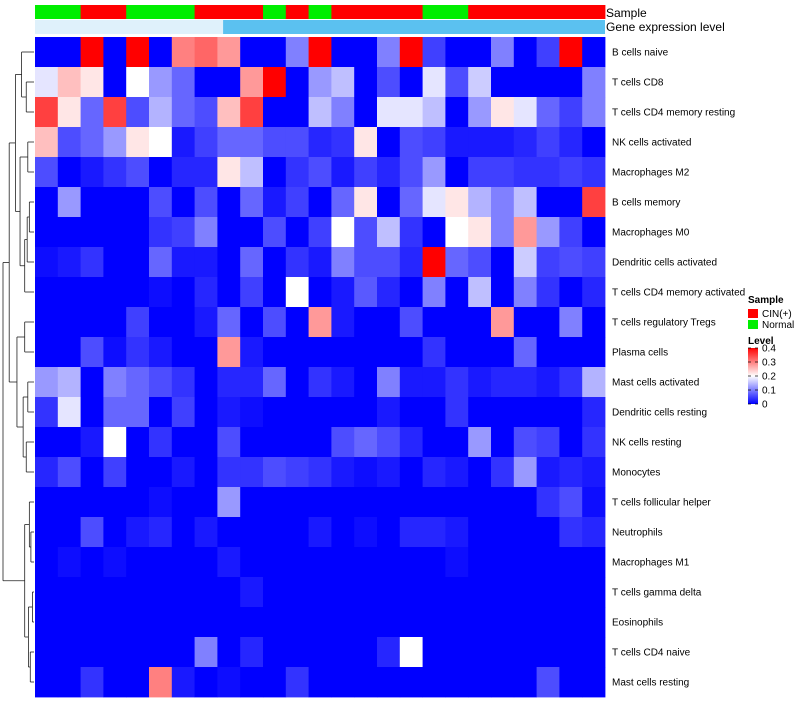 The height and width of the screenshot is (705, 800). Describe the element at coordinates (651, 563) in the screenshot. I see `row-label: Macrophages M1` at that location.